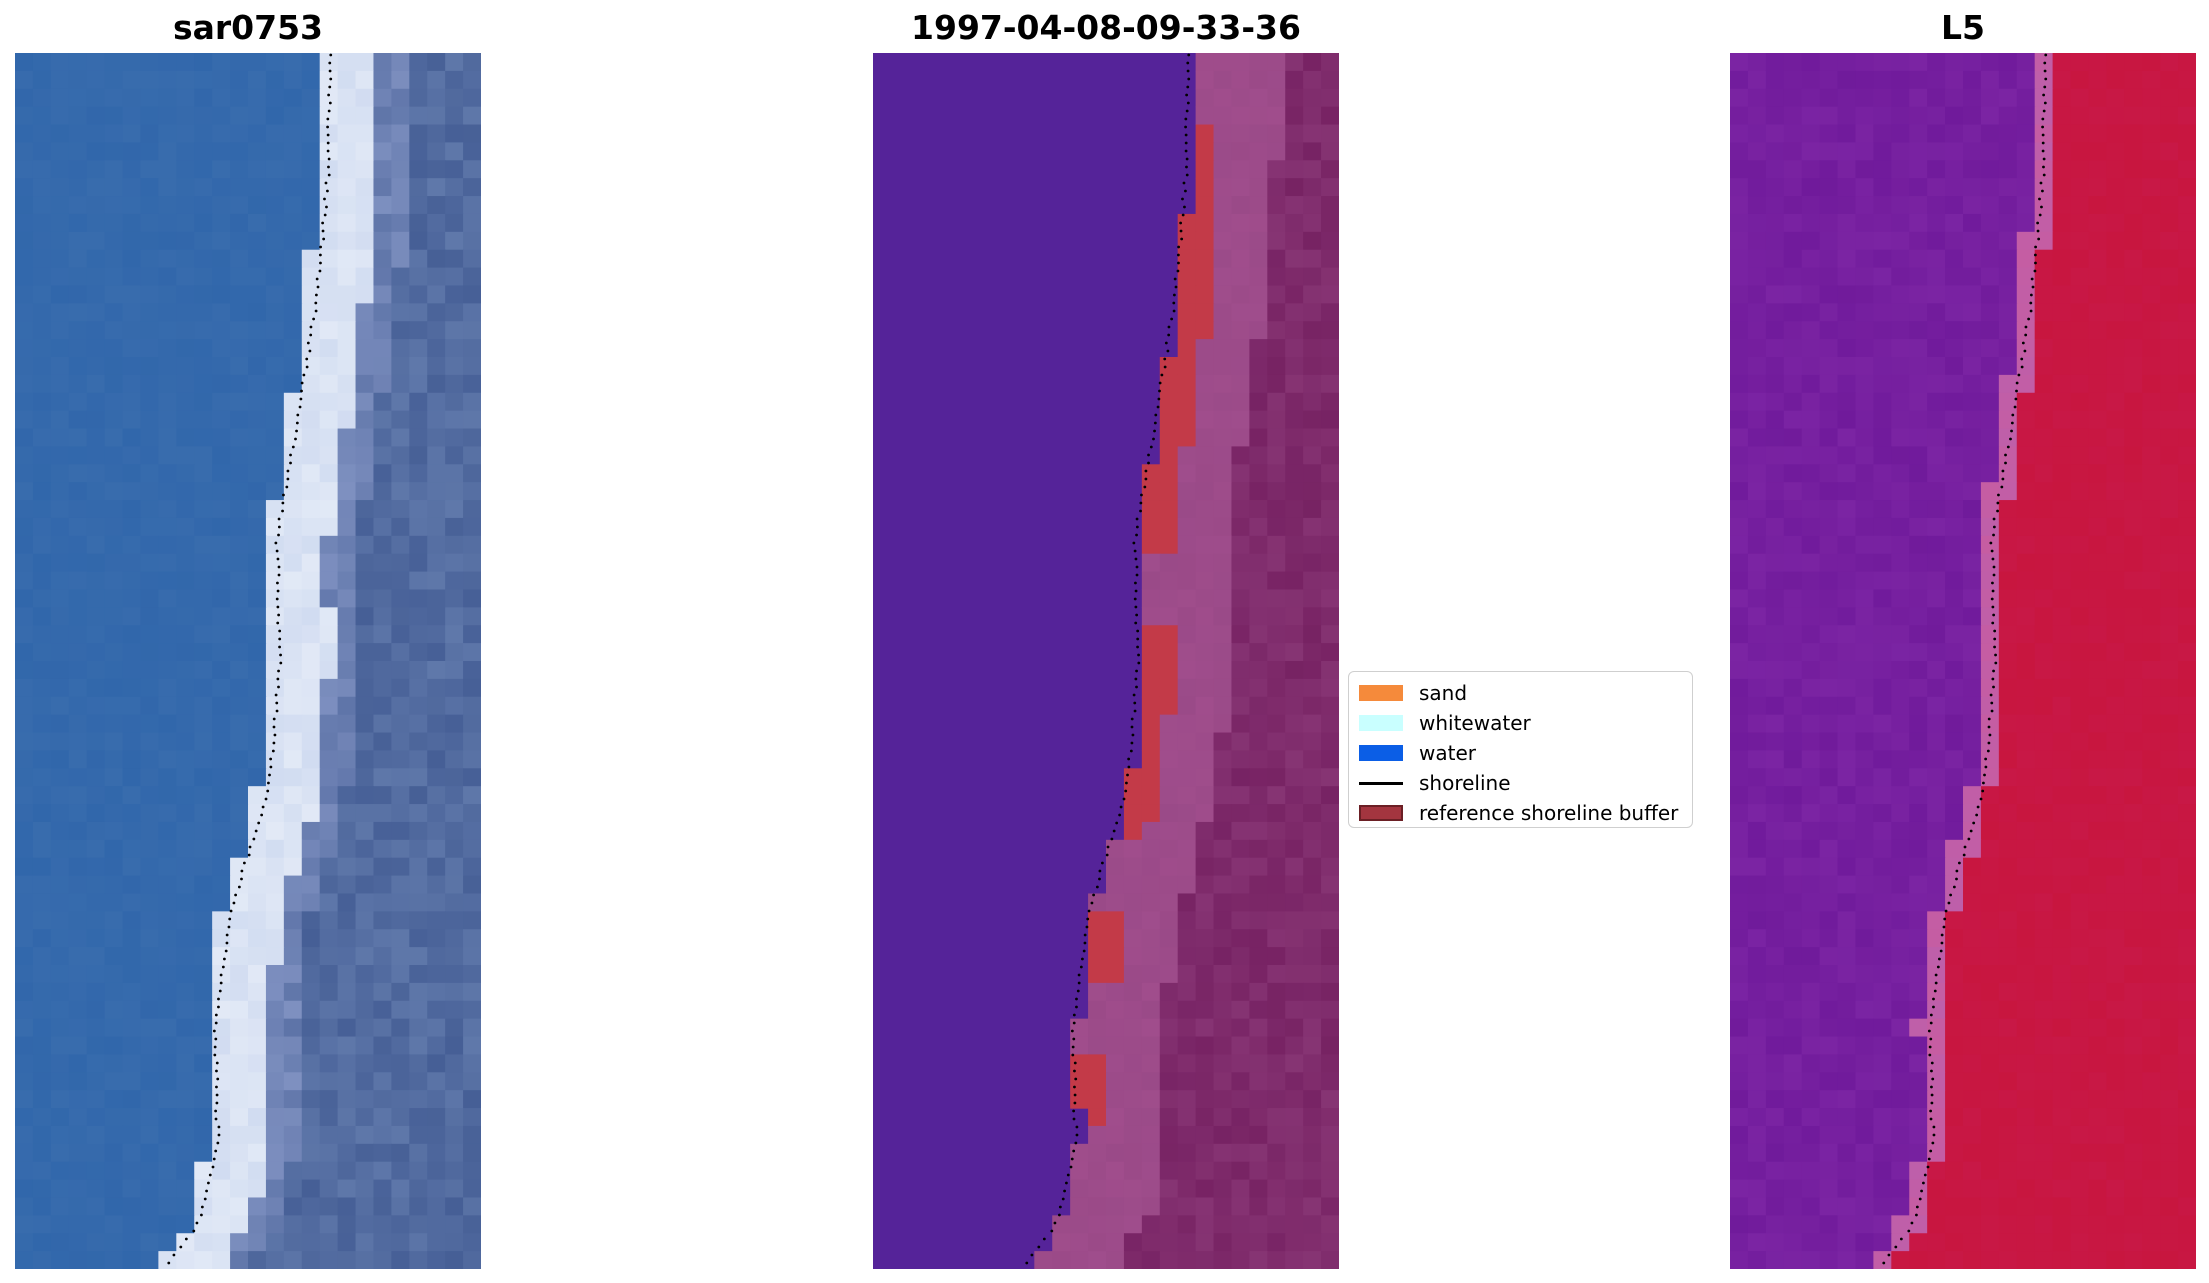  What do you see at coordinates (1381, 753) in the screenshot?
I see `water-swatch` at bounding box center [1381, 753].